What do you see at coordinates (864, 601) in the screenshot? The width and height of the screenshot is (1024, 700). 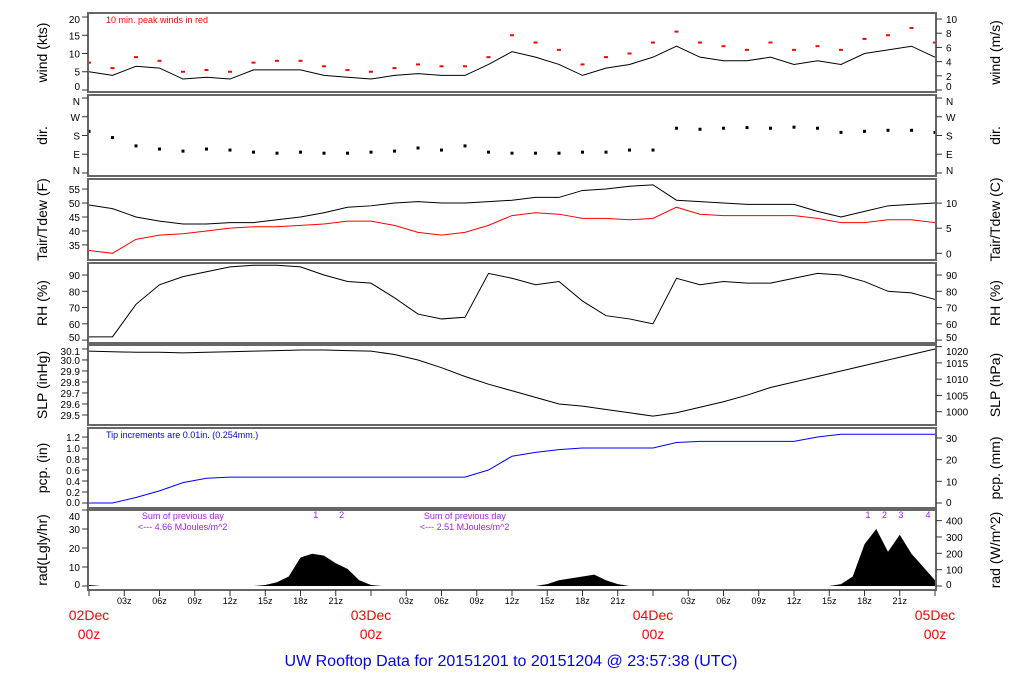 I see `time-tick-label: 18z` at bounding box center [864, 601].